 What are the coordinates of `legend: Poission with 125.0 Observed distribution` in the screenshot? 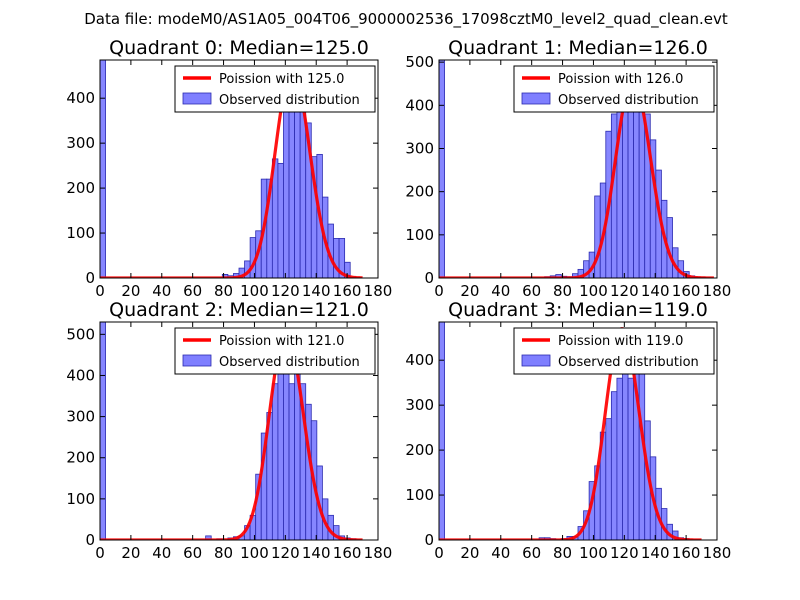 It's located at (275, 89).